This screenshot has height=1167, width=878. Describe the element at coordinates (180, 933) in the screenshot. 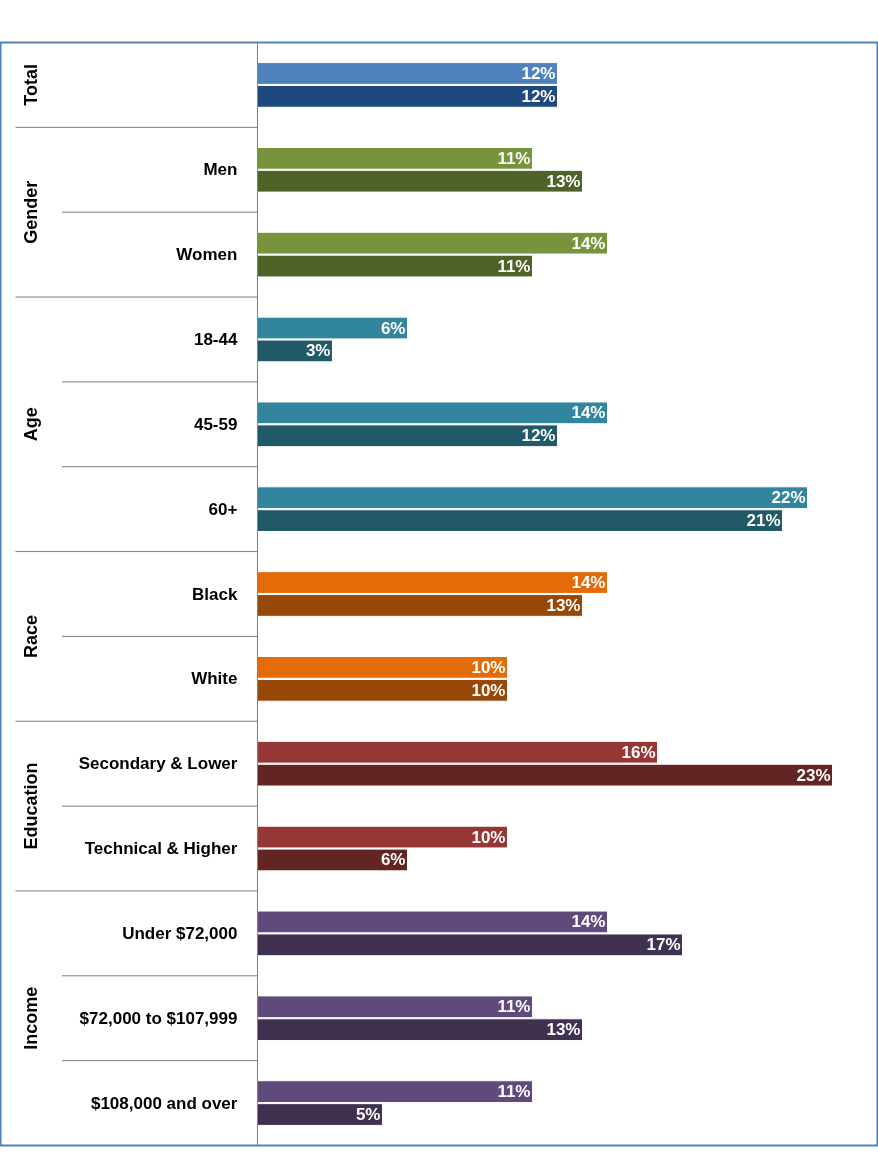

I see `y-tick-label: Under $72,000` at that location.